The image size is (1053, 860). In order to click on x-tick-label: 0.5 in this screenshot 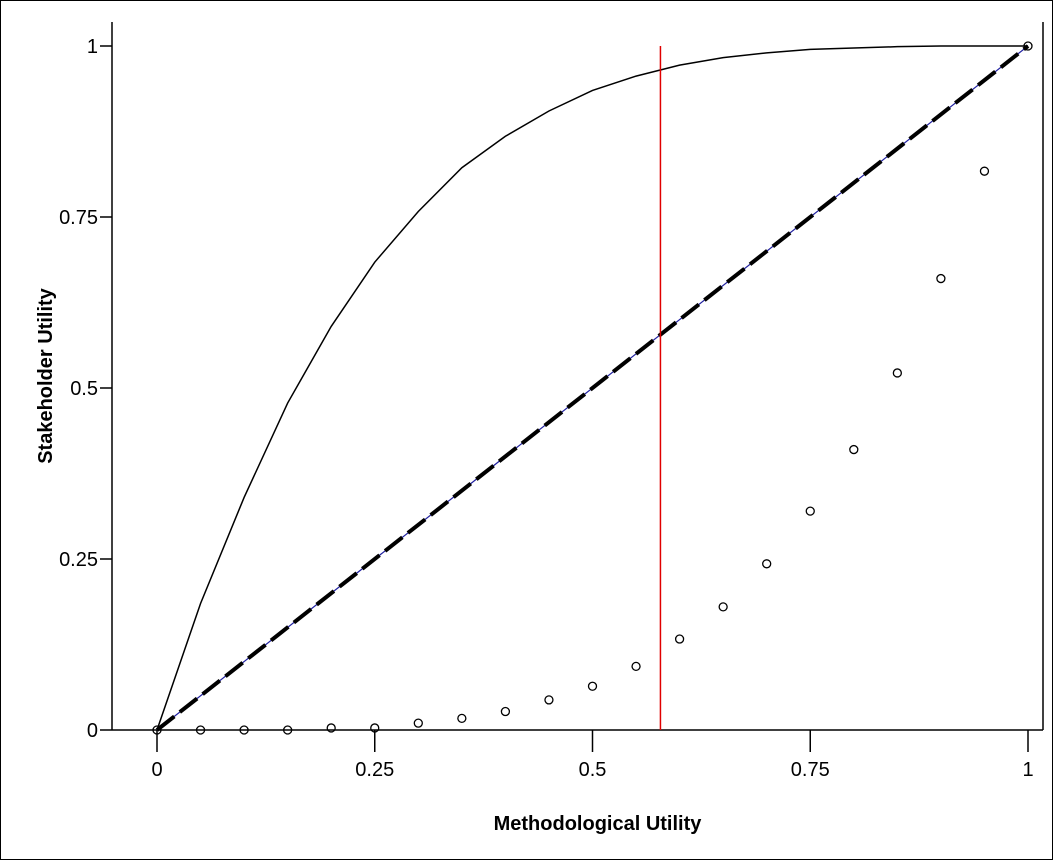, I will do `click(593, 770)`.